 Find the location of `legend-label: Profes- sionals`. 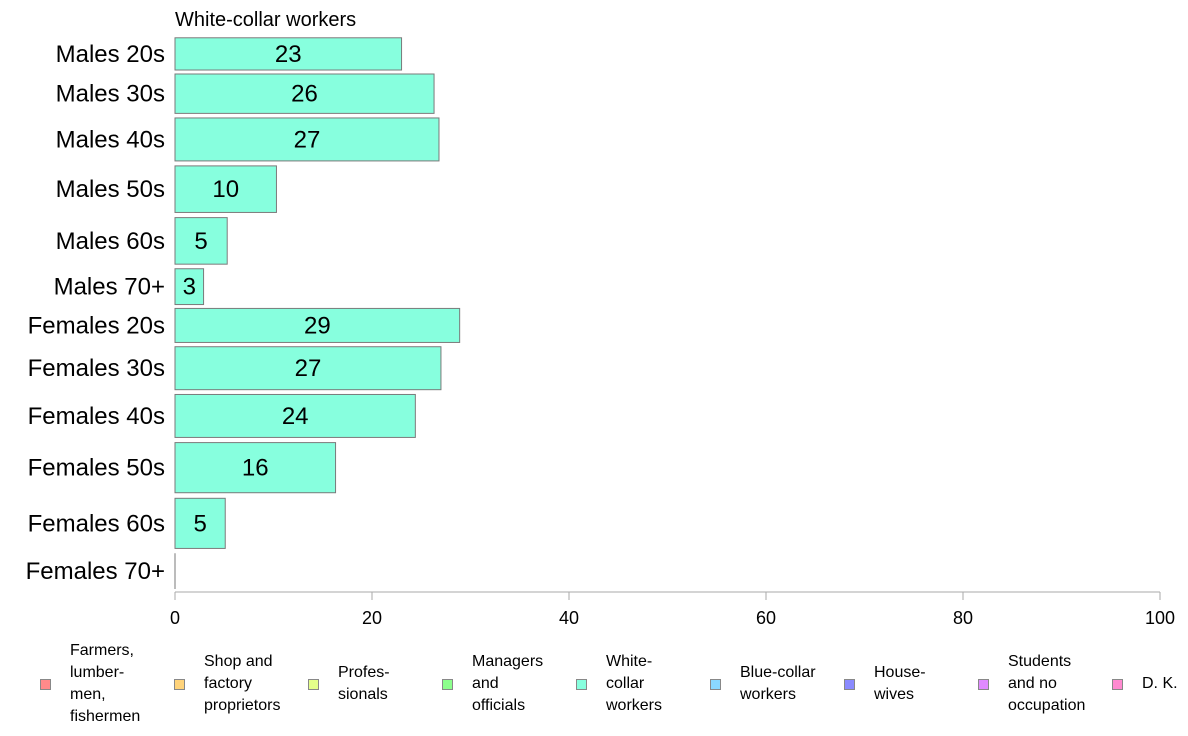

legend-label: Profes- sionals is located at coordinates (364, 683).